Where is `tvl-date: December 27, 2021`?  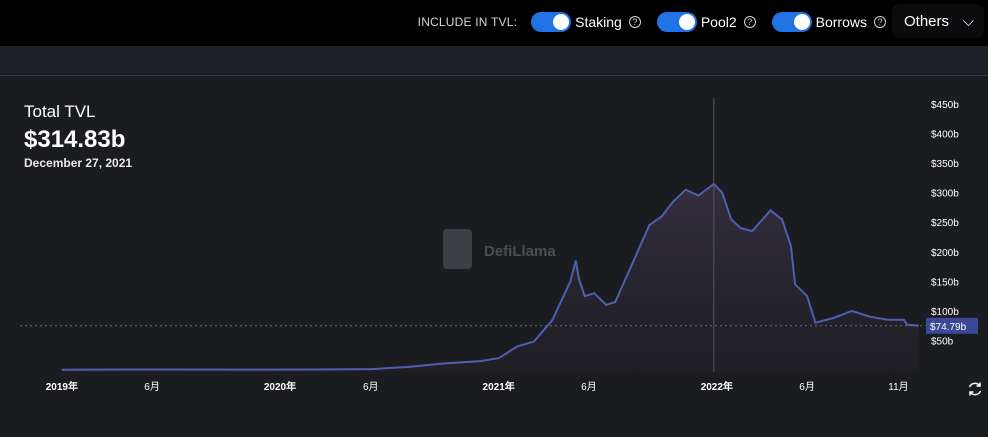 tvl-date: December 27, 2021 is located at coordinates (78, 163).